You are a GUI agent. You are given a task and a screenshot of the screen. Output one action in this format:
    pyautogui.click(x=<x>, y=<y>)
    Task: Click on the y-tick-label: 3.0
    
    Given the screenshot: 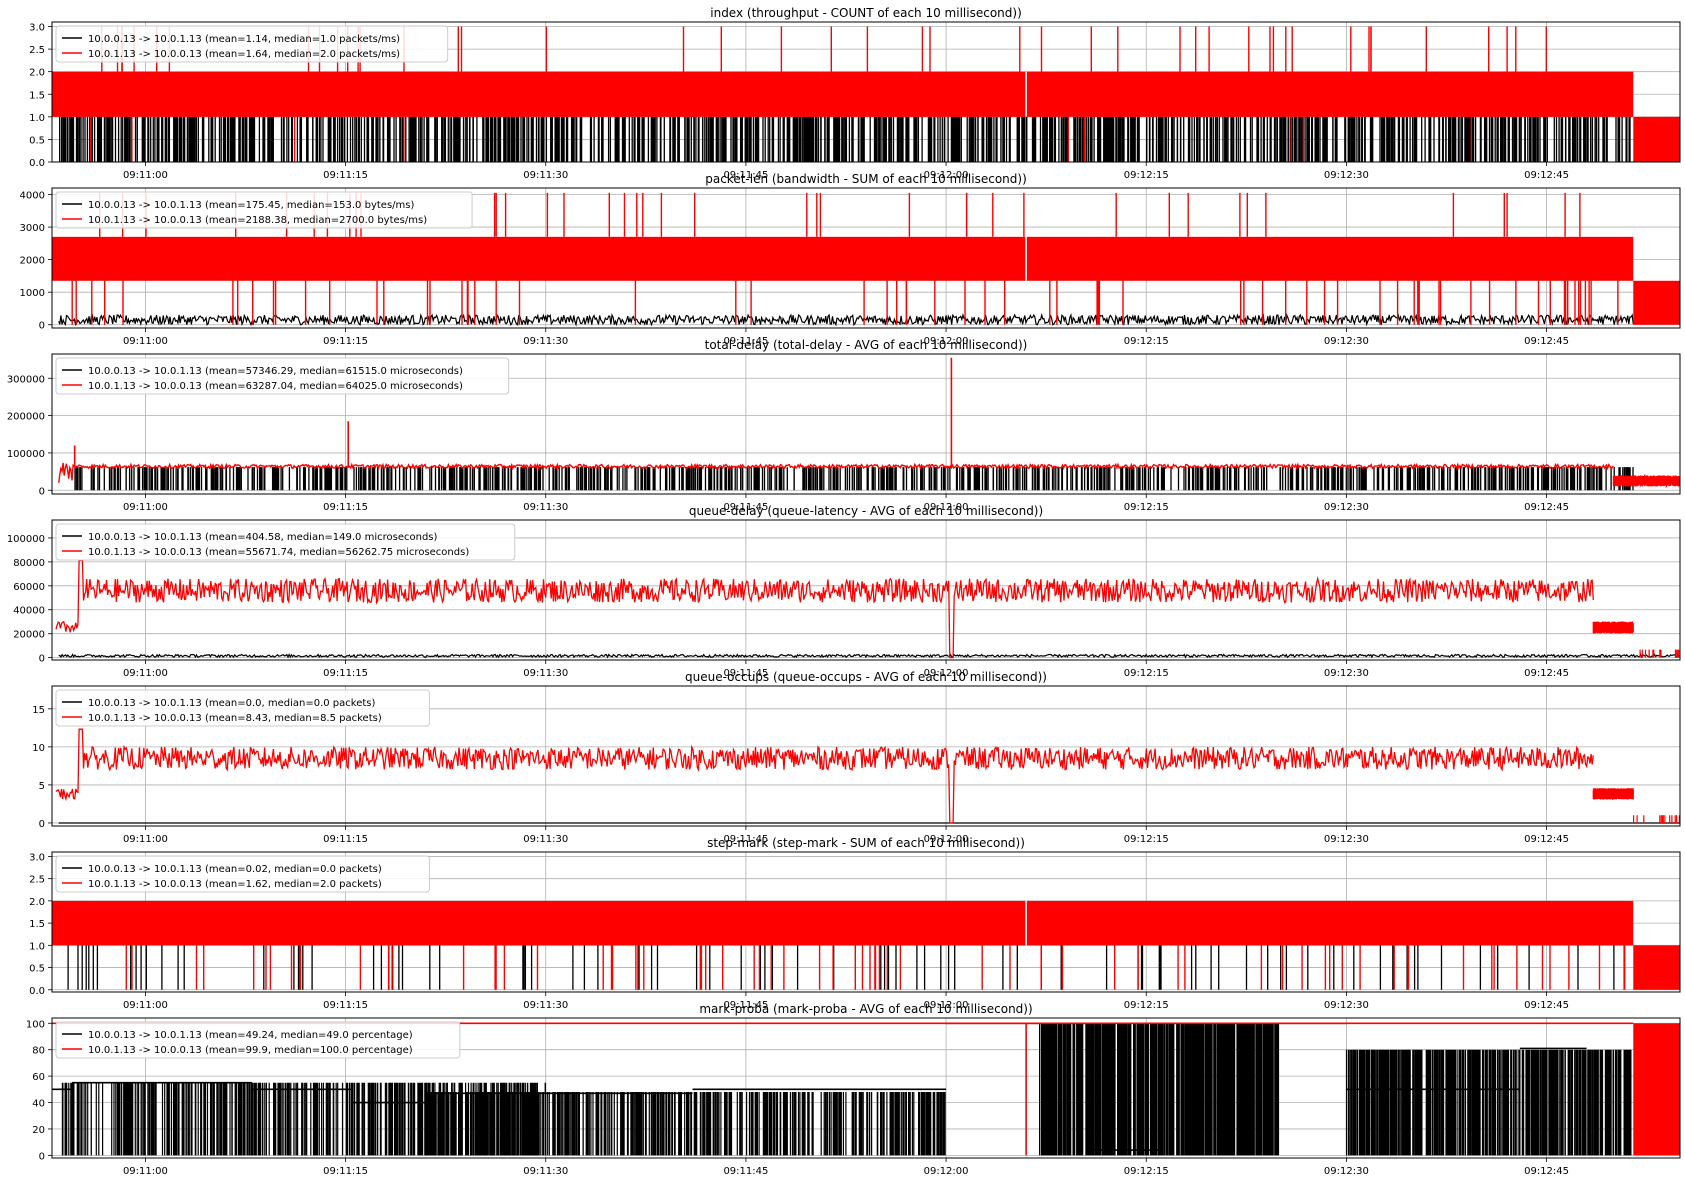 What is the action you would take?
    pyautogui.click(x=37, y=857)
    